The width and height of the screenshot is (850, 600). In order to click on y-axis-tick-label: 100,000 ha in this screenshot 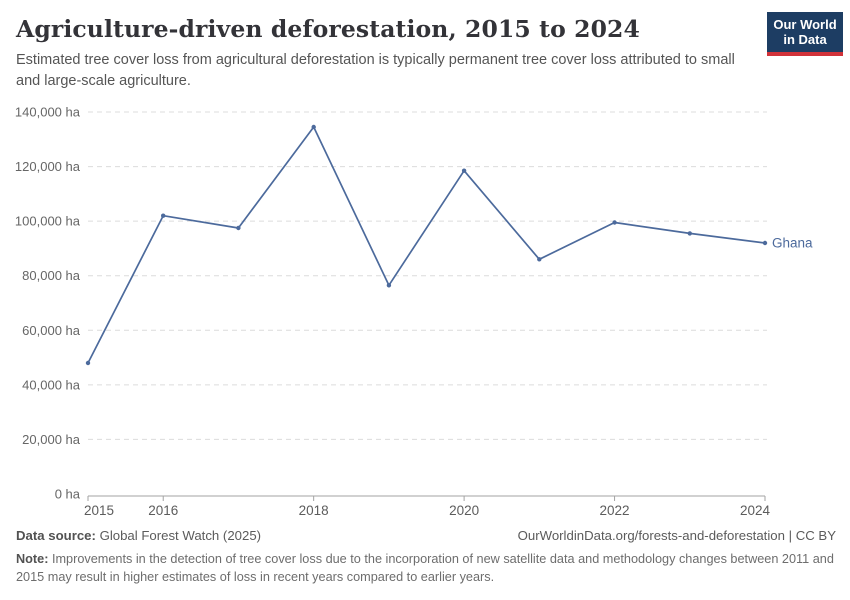, I will do `click(48, 221)`.